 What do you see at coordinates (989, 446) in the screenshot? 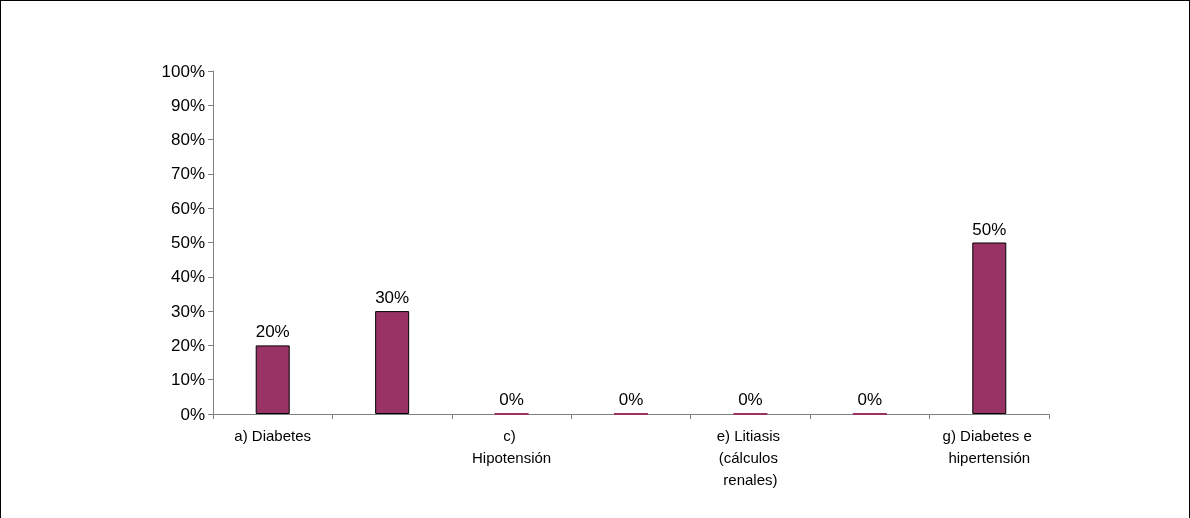
I see `x-tick-label: g) Diabetes e hipertensión` at bounding box center [989, 446].